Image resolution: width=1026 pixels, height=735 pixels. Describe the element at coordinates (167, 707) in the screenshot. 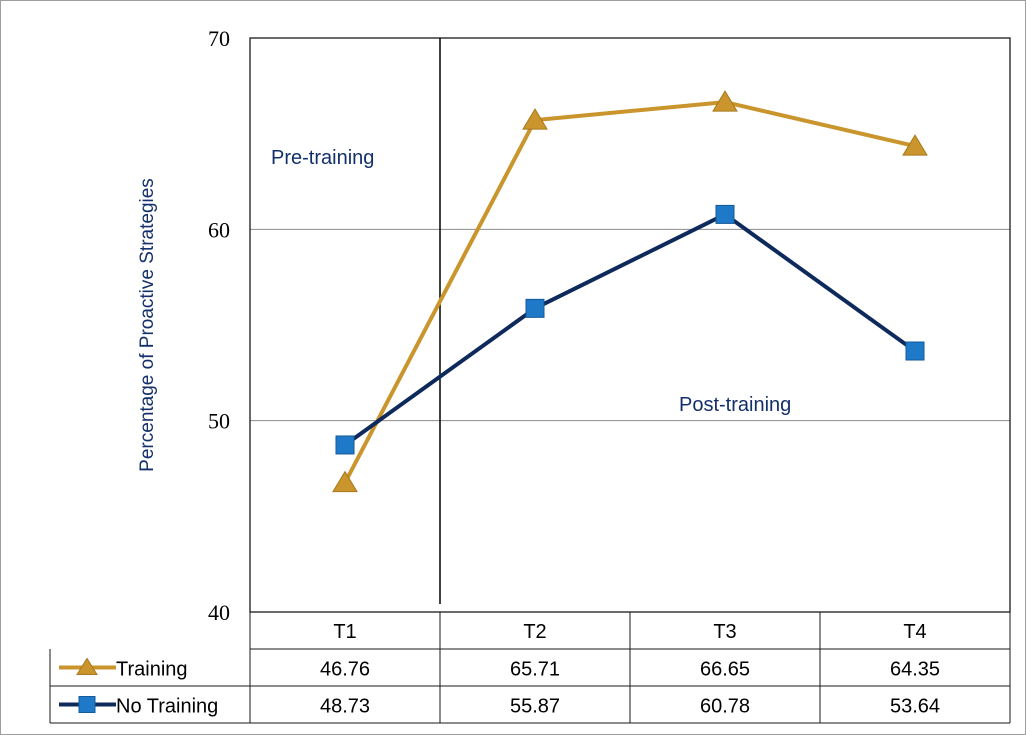

I see `legend-label-no-training: No Training` at that location.